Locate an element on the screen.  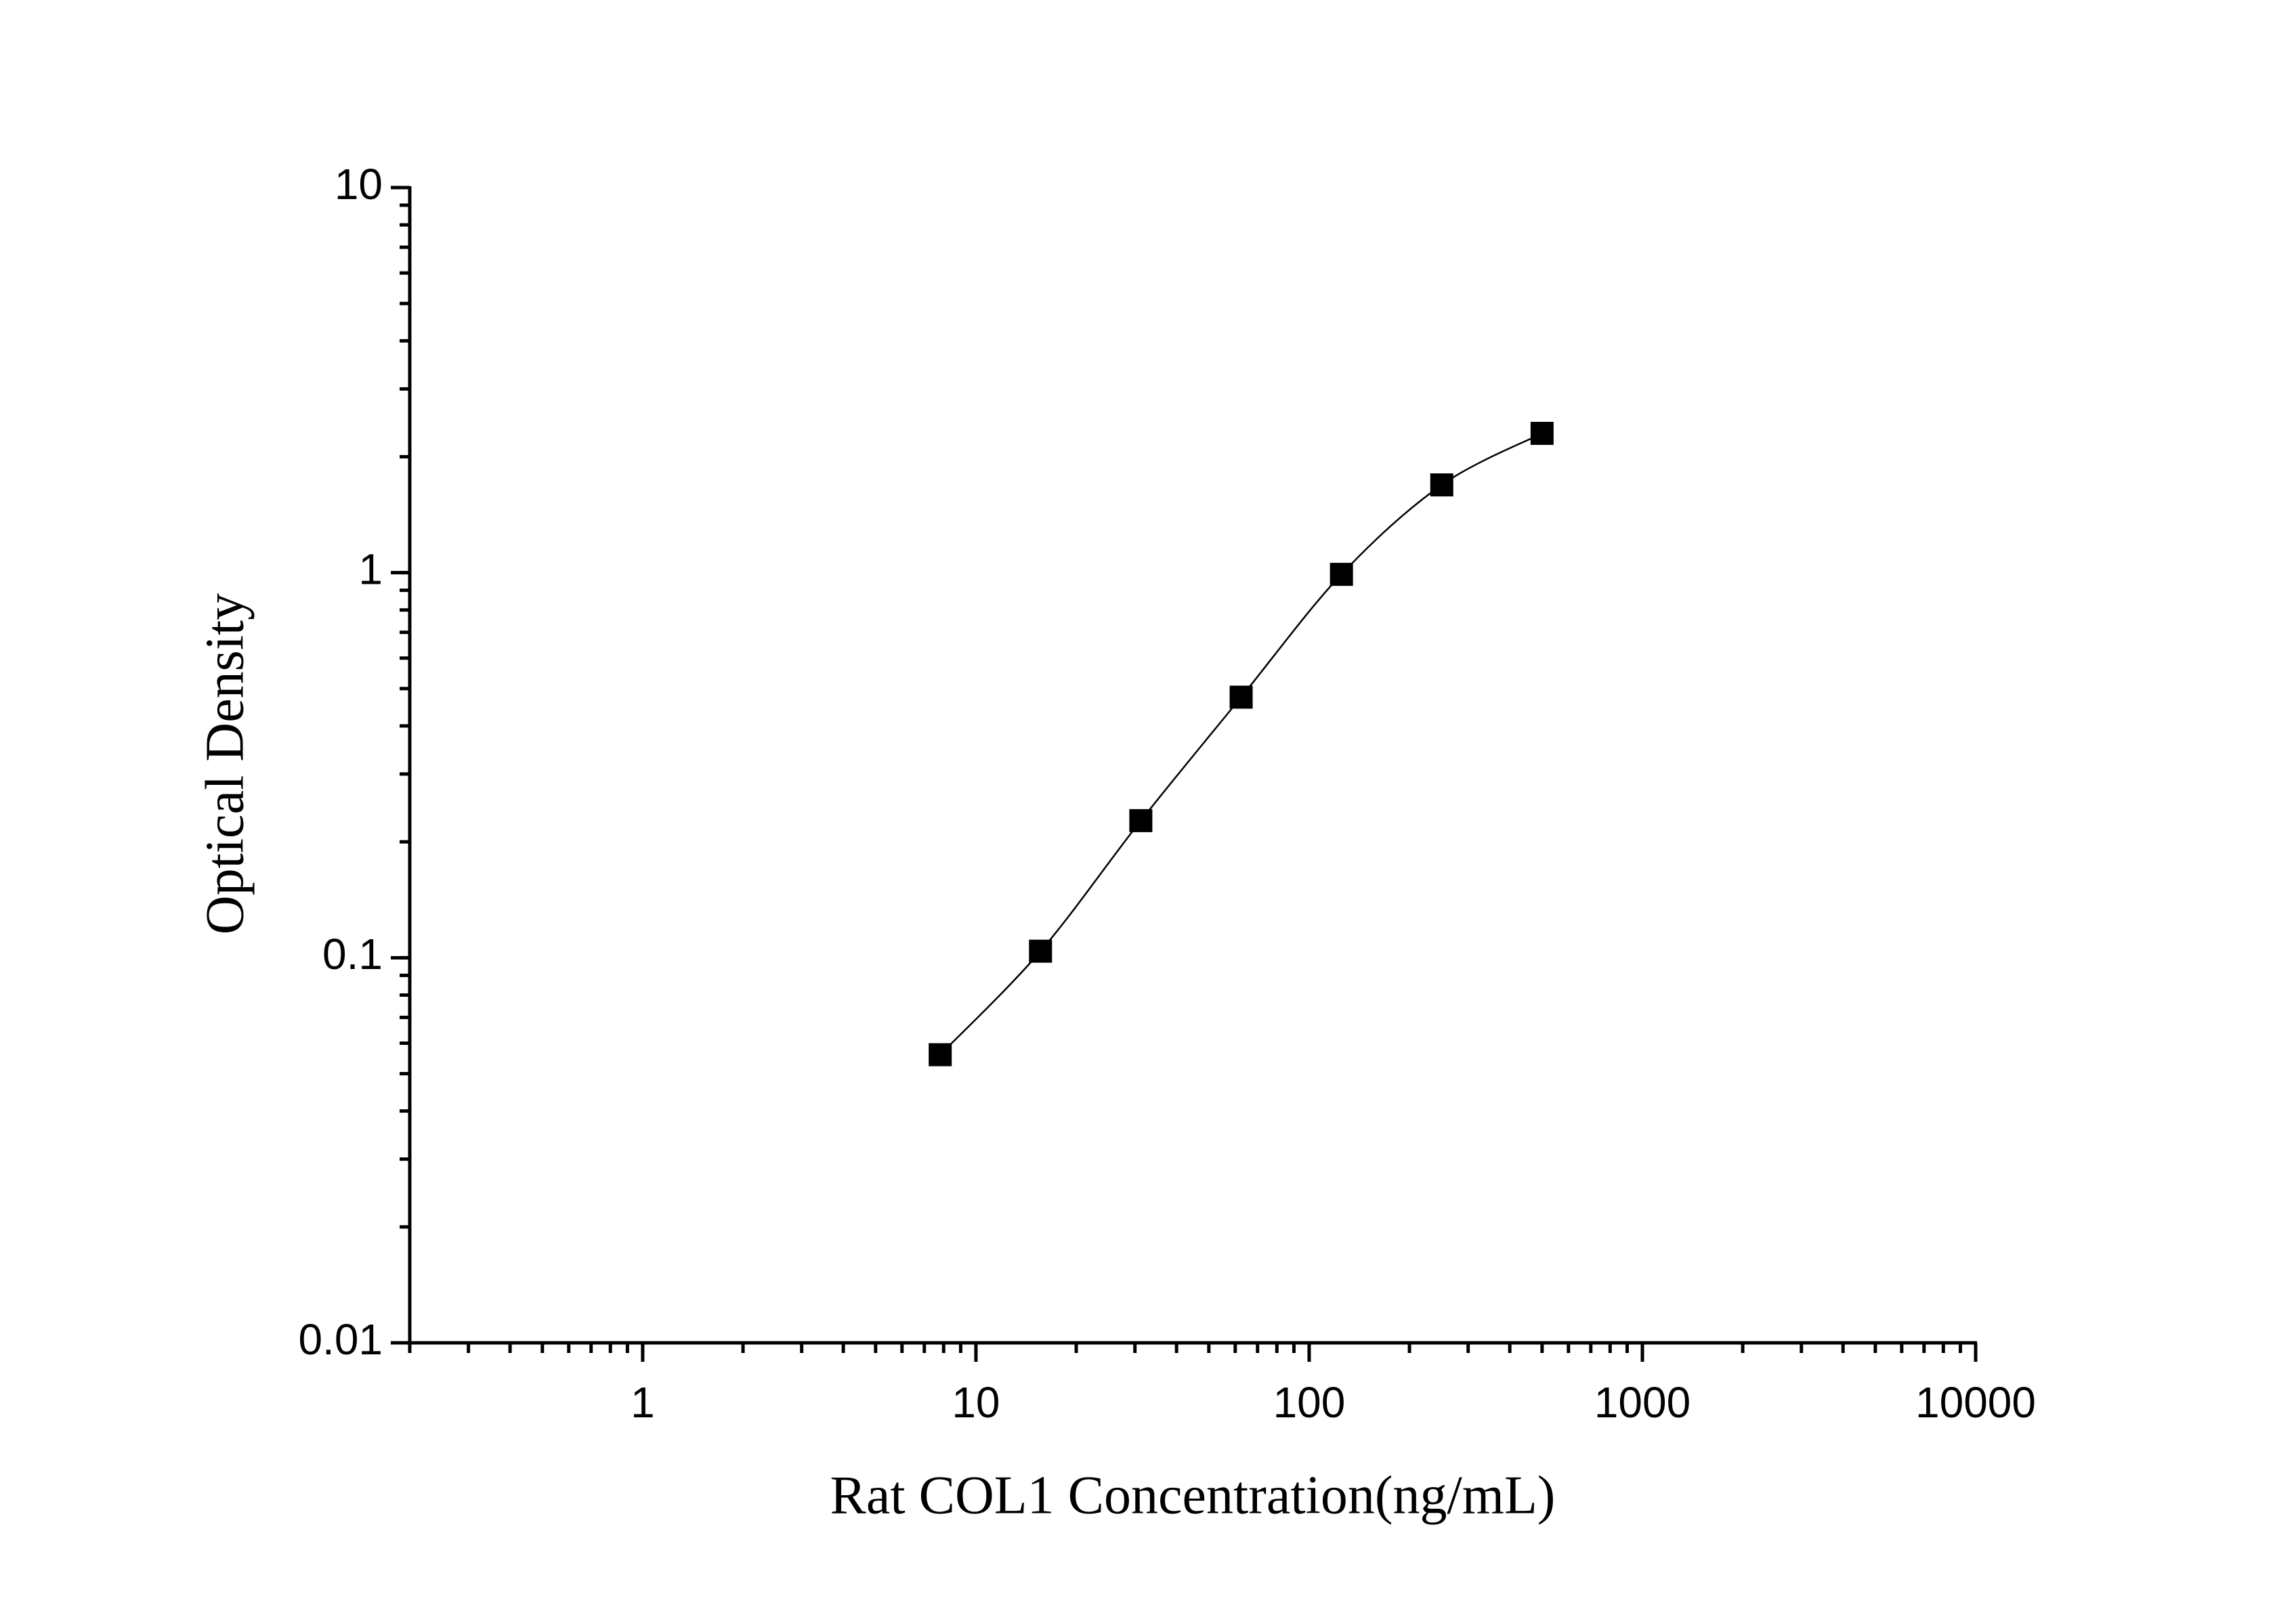
x-tick-label: 10 is located at coordinates (976, 1402).